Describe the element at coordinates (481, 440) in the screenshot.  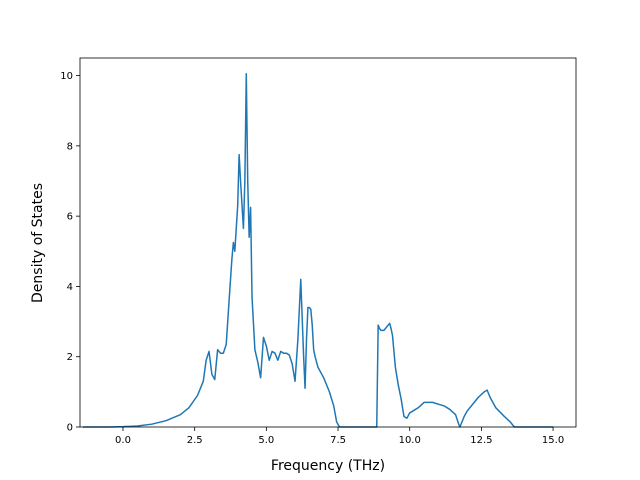
I see `x-tick-label: 12.5` at that location.